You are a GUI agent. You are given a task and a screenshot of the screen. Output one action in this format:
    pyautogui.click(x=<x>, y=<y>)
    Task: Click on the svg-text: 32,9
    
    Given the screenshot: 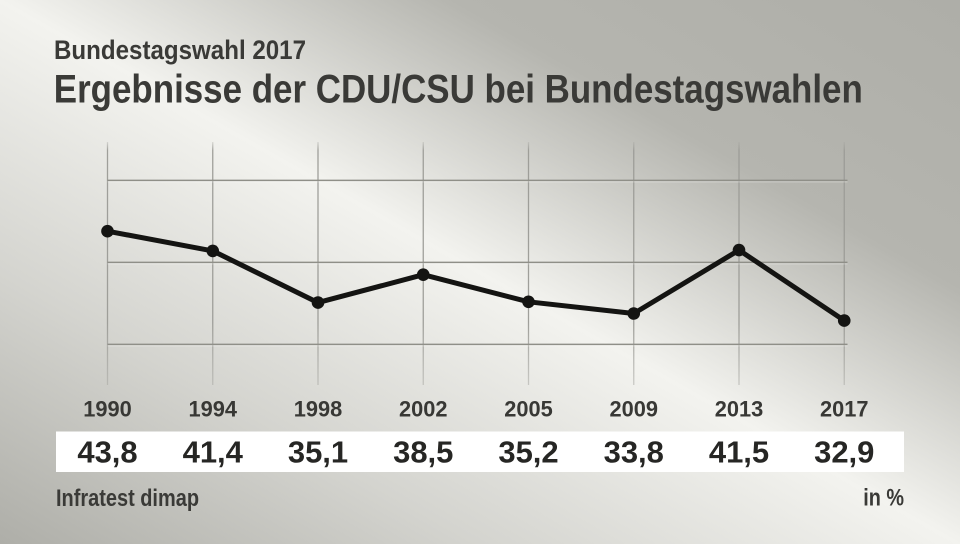 What is the action you would take?
    pyautogui.click(x=844, y=452)
    